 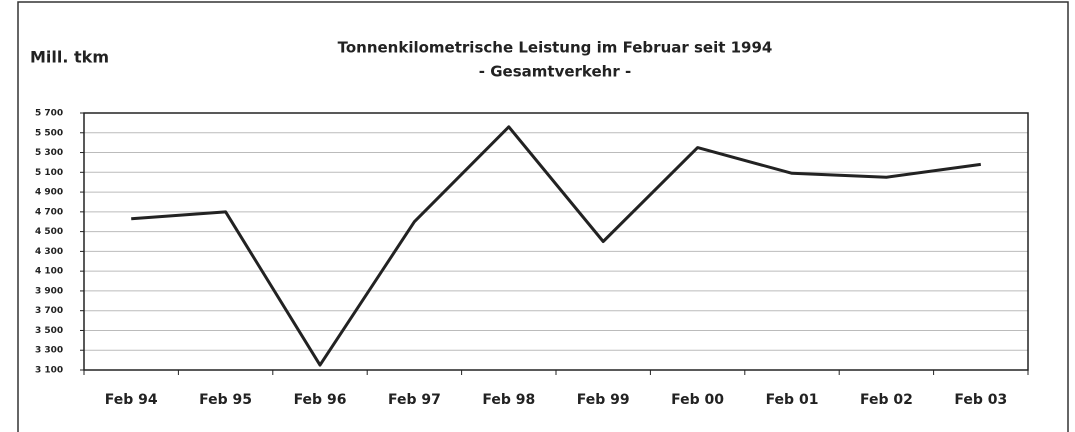 I want to click on y-tick-label: 3 900, so click(x=49, y=291).